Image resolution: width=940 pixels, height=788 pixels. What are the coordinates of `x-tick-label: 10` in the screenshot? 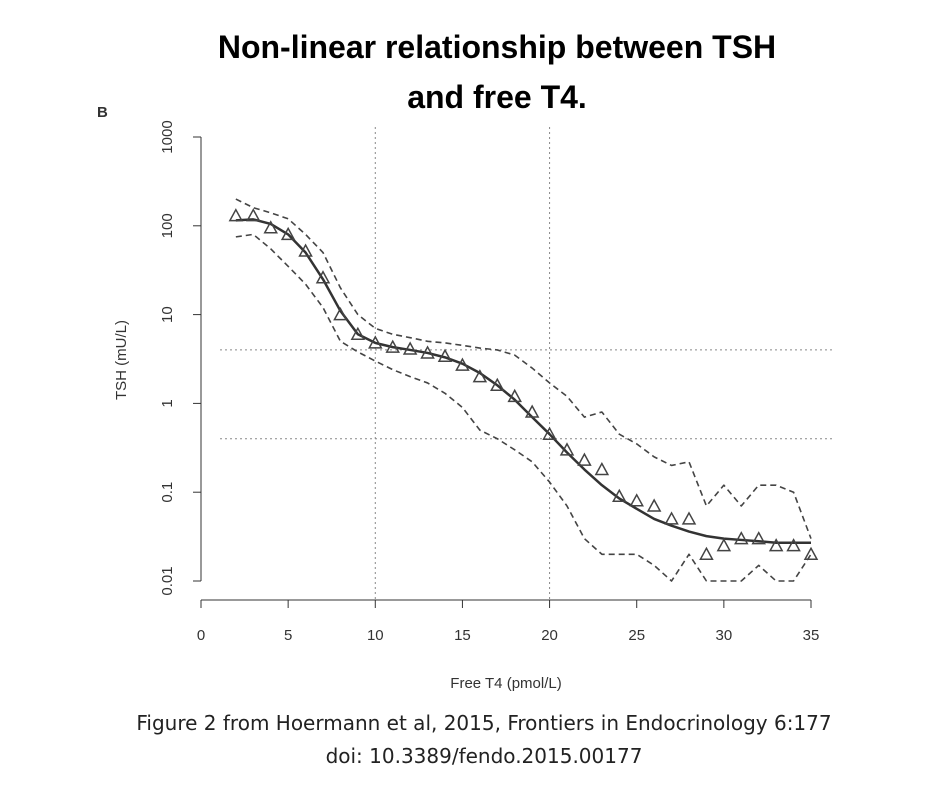 It's located at (375, 635).